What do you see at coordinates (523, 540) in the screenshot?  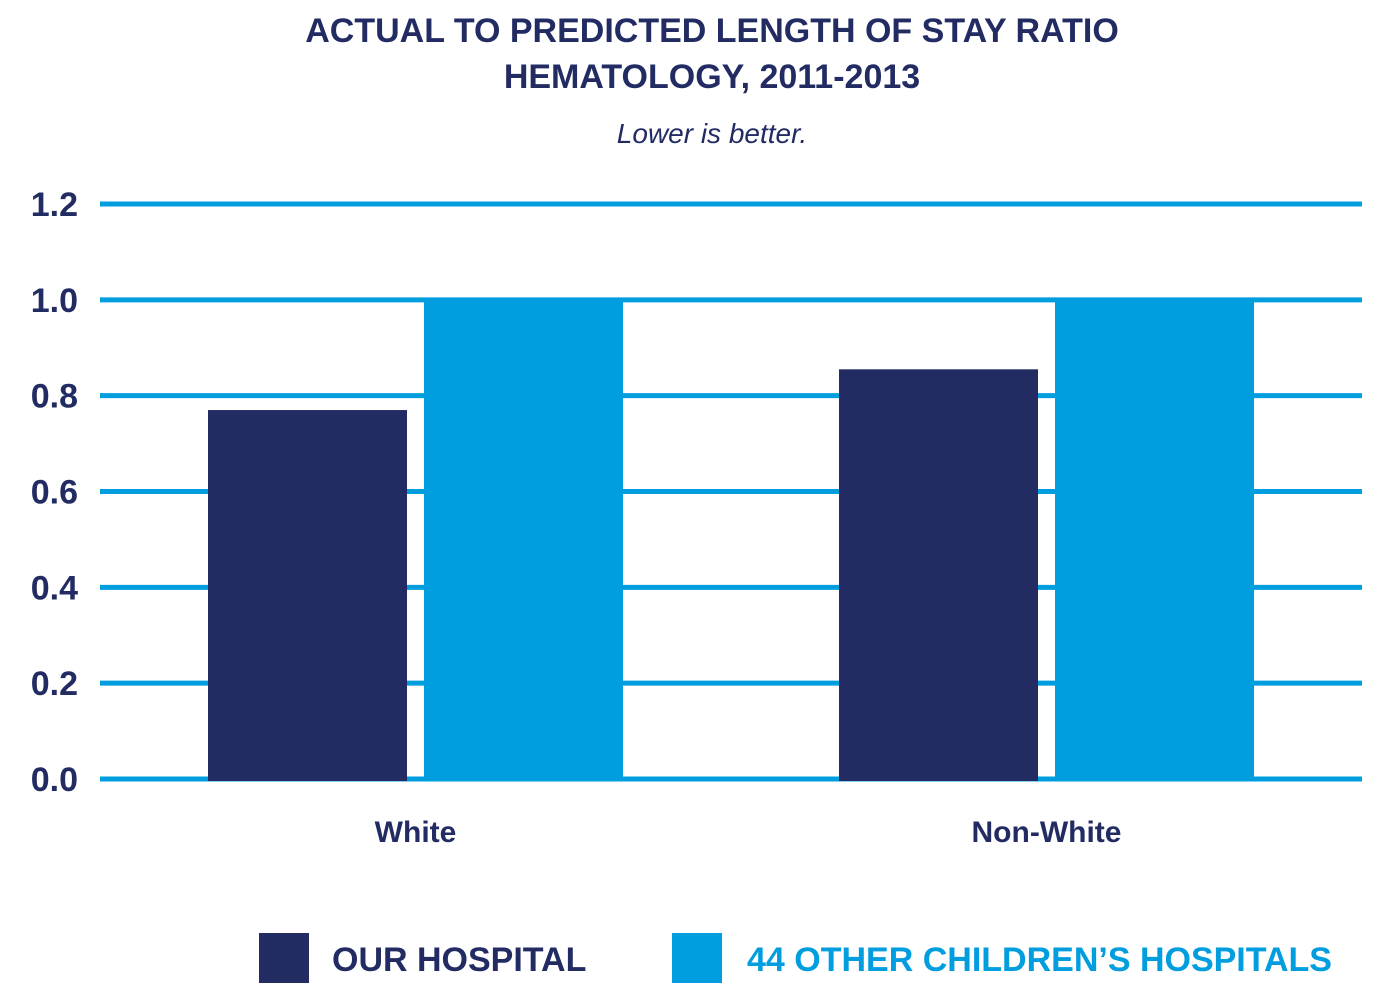 I see `bar-other-hospitals-white` at bounding box center [523, 540].